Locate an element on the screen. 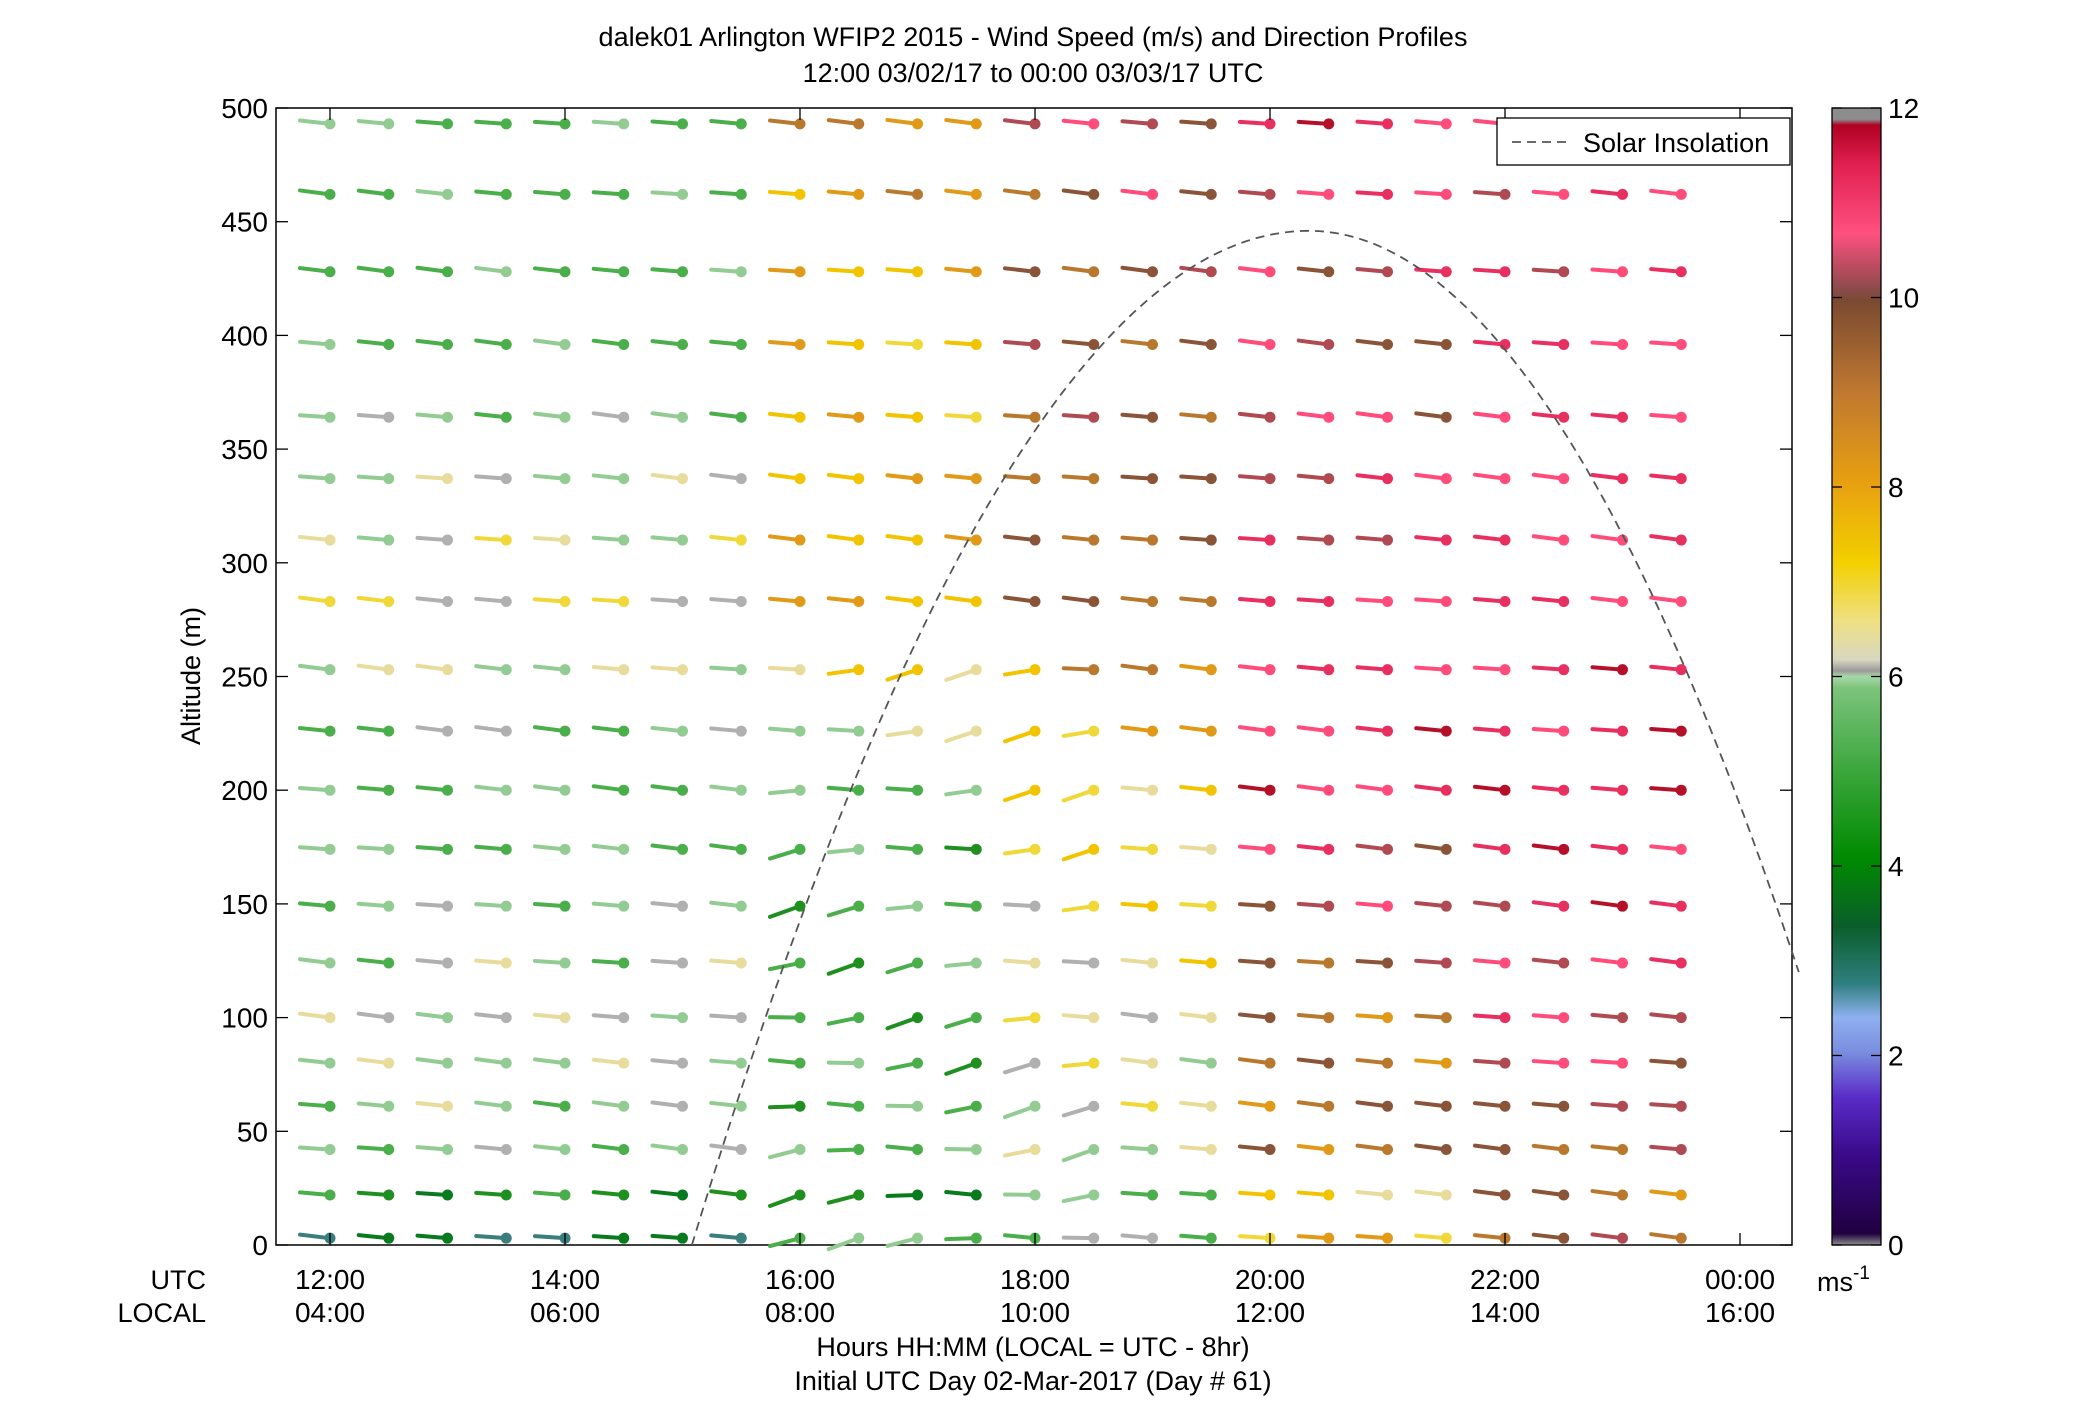 This screenshot has height=1425, width=2098. x-tick-label-local: 08:00 is located at coordinates (800, 1312).